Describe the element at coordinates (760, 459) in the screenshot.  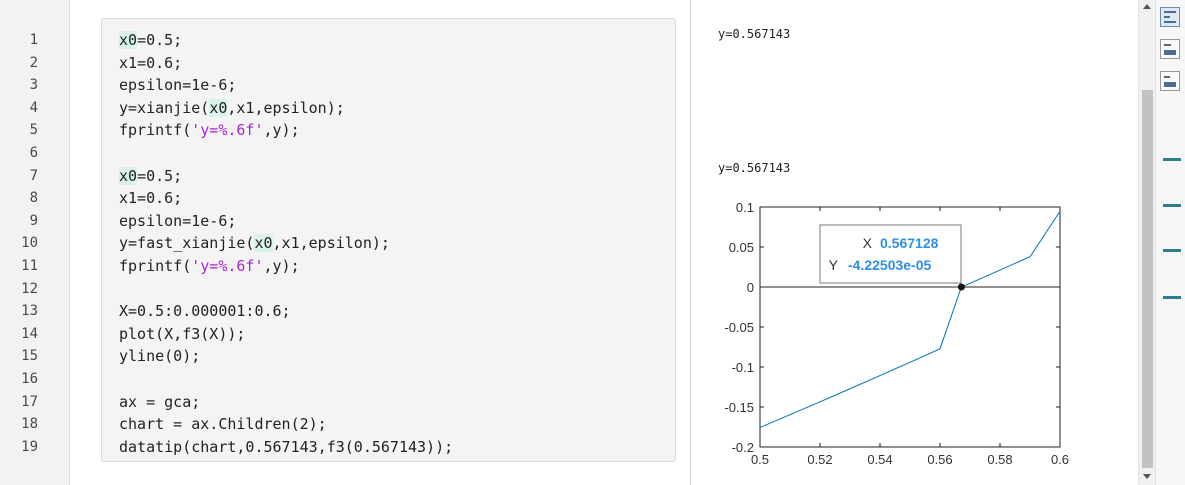
I see `x-tick-label: 0.5` at that location.